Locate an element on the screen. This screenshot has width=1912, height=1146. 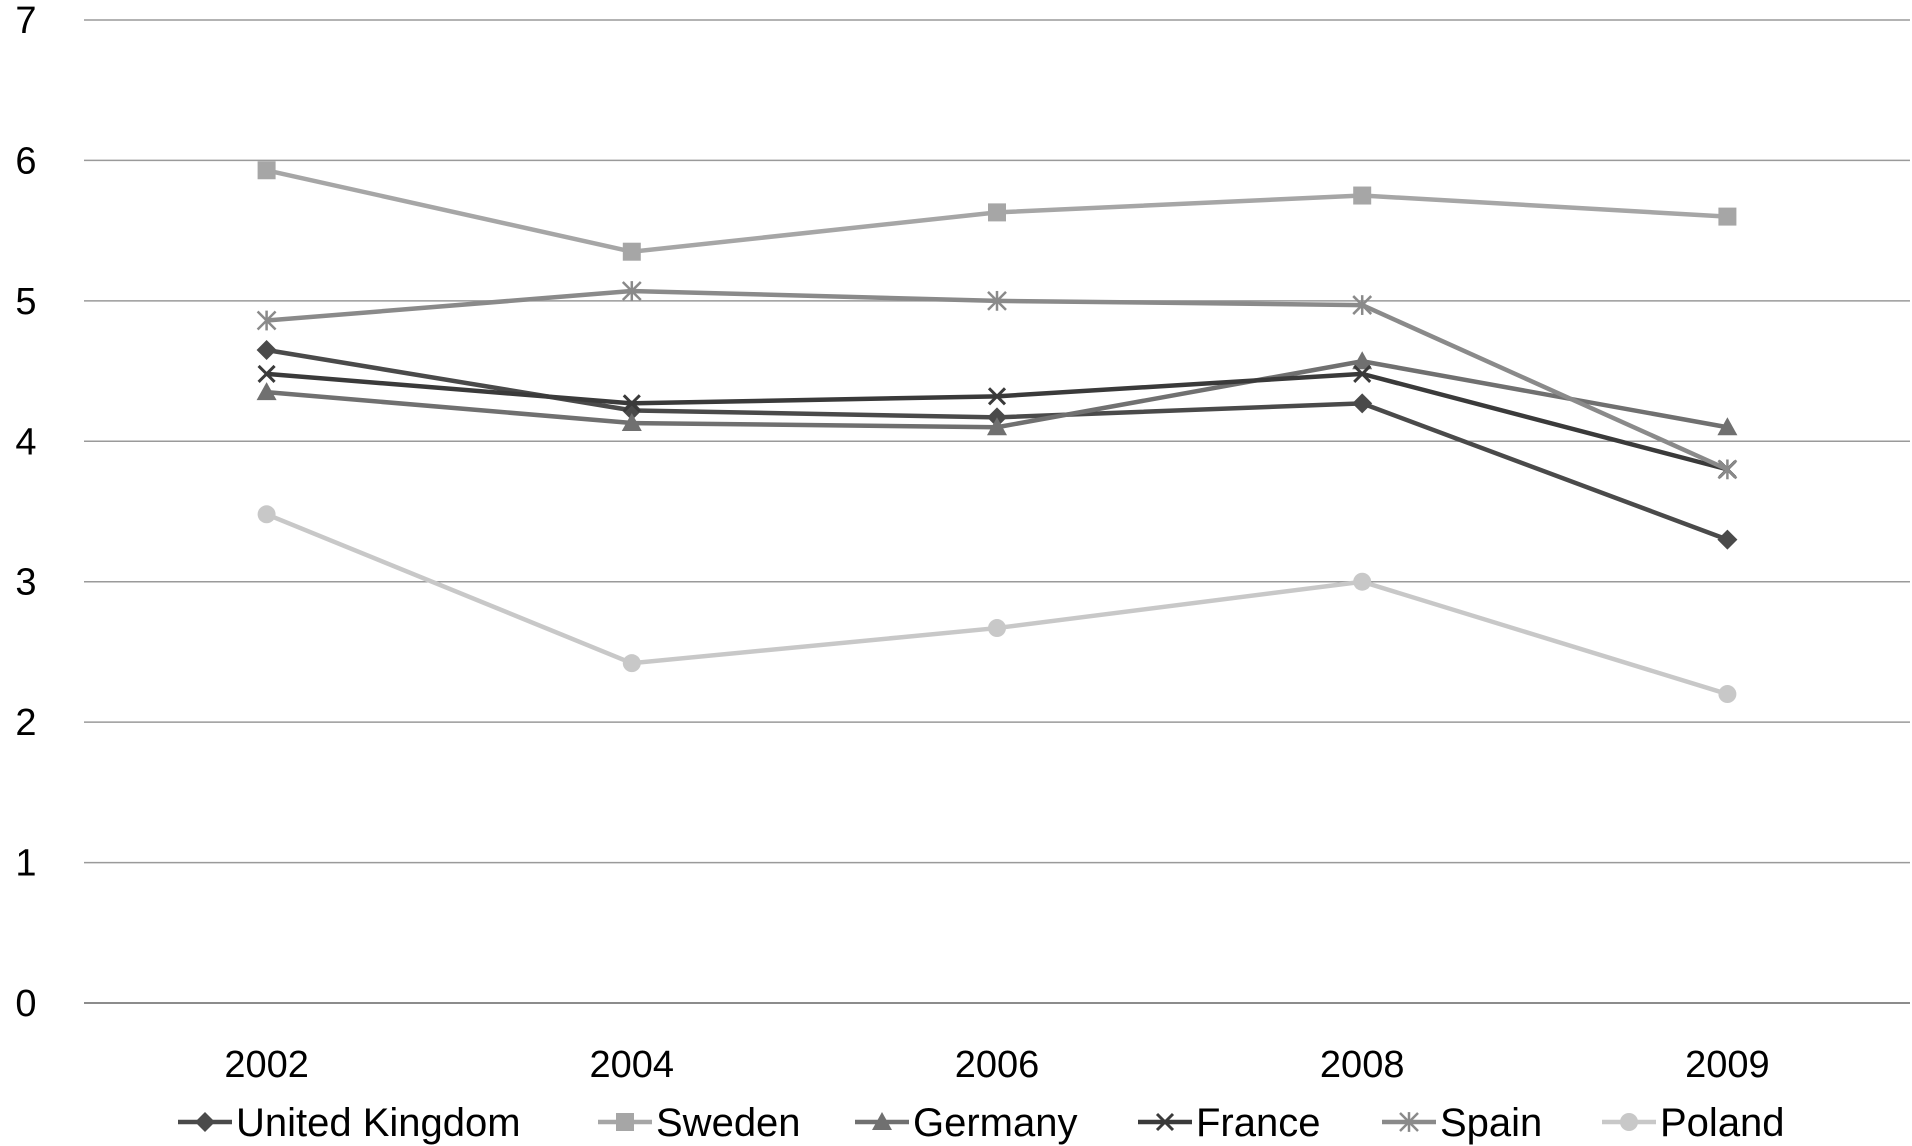
legend-label: United Kingdom is located at coordinates (378, 1123).